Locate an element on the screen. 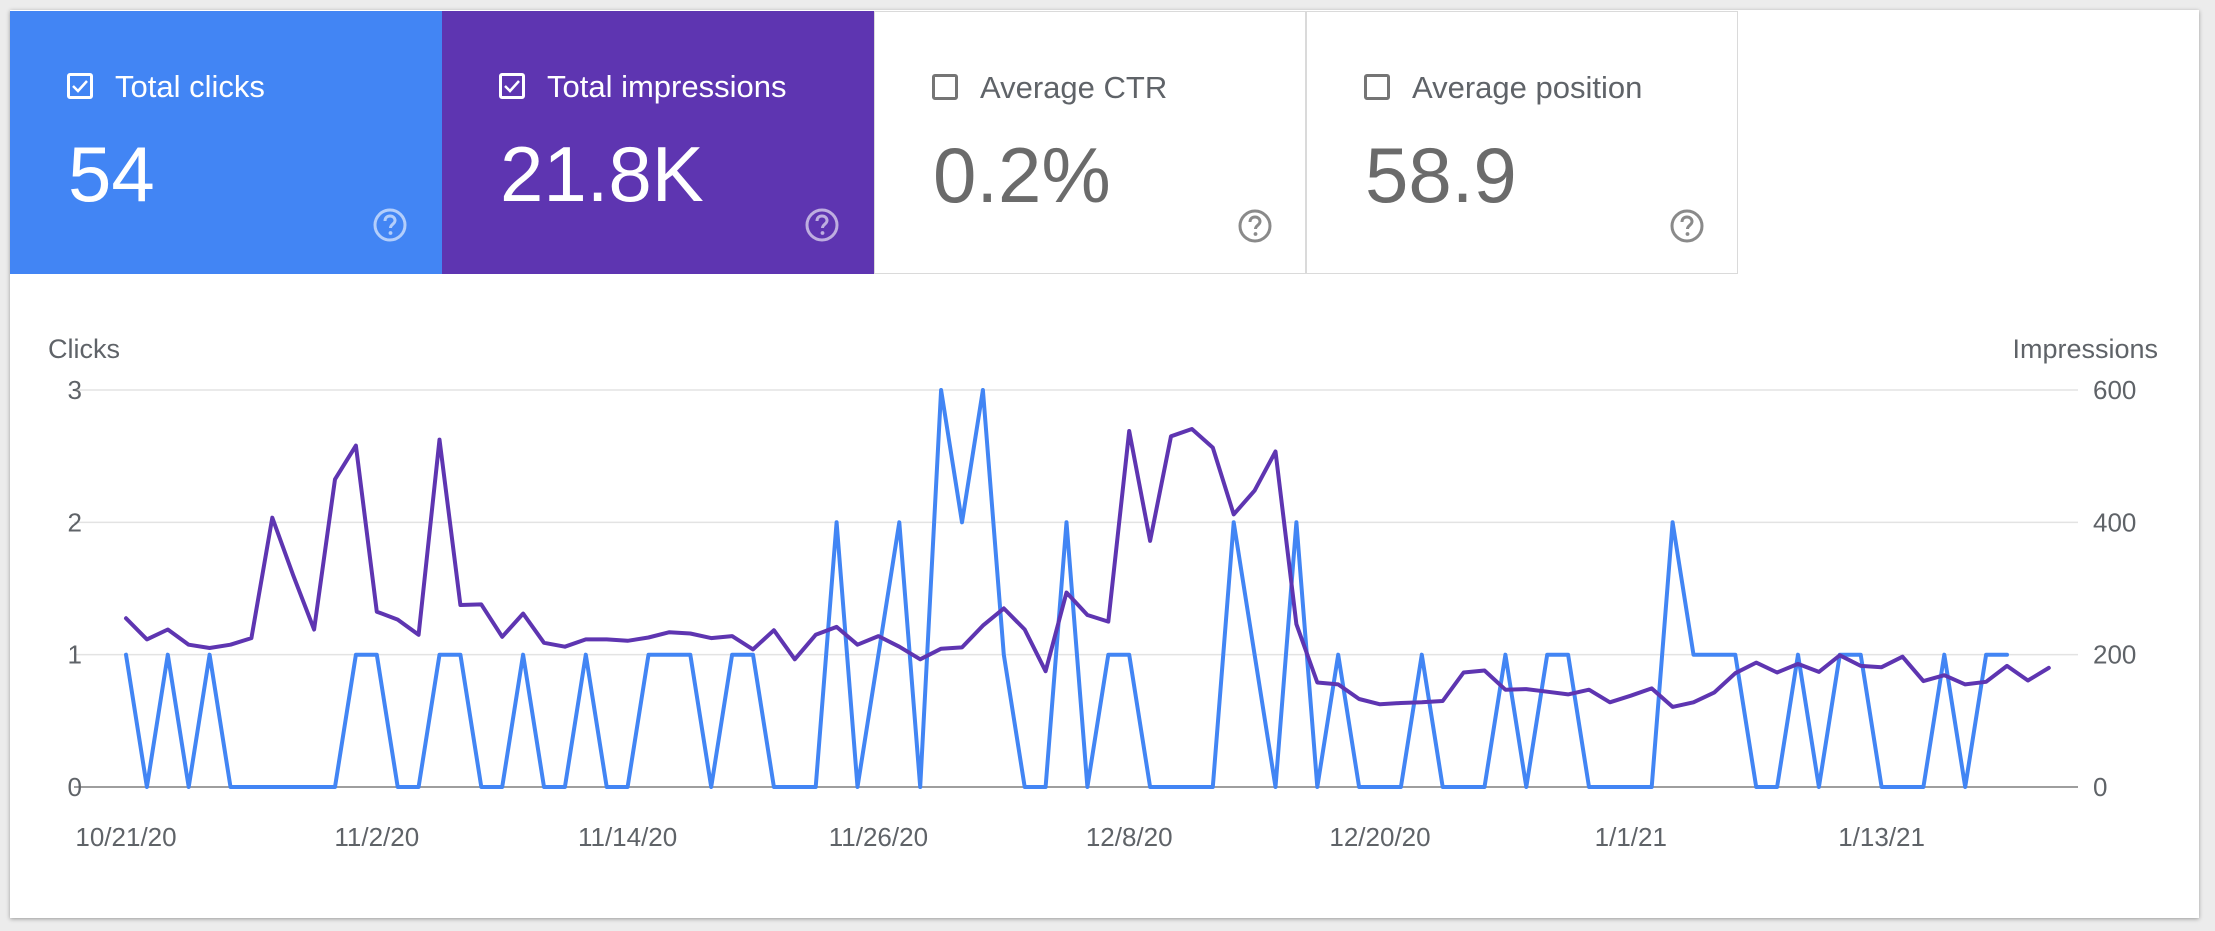 This screenshot has width=2215, height=931. card-average-ctr: Average CTR 0.2% is located at coordinates (1090, 142).